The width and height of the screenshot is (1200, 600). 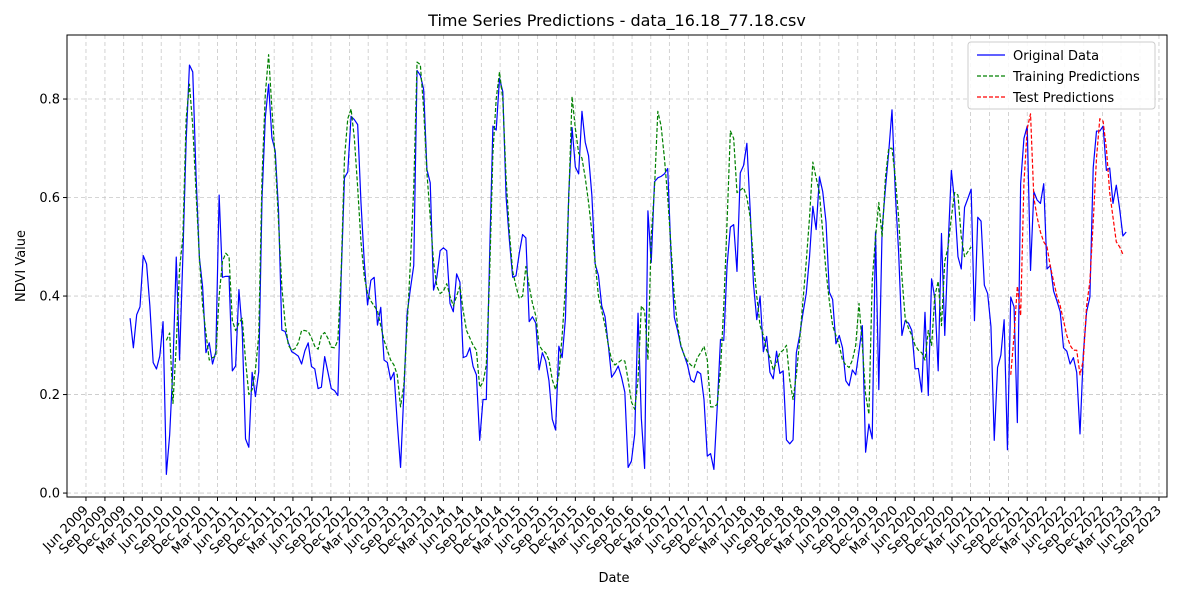 I want to click on legend-box, so click(x=1061, y=75).